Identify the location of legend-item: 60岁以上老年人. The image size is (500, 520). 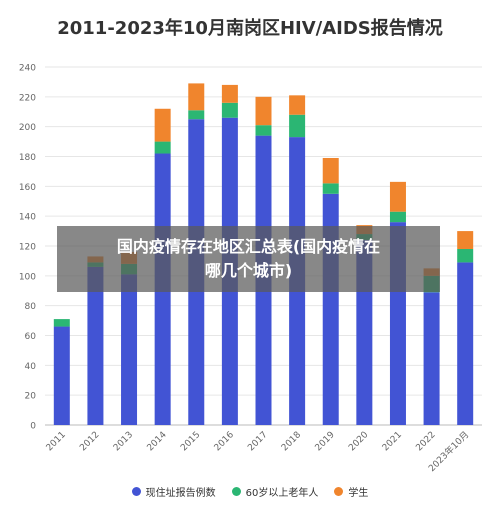
(275, 491).